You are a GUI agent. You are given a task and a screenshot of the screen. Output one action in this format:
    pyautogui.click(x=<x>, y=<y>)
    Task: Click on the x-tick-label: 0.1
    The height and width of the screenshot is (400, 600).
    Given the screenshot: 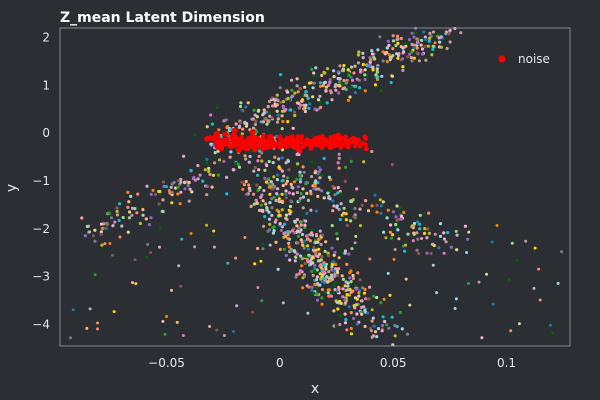 What is the action you would take?
    pyautogui.click(x=506, y=363)
    